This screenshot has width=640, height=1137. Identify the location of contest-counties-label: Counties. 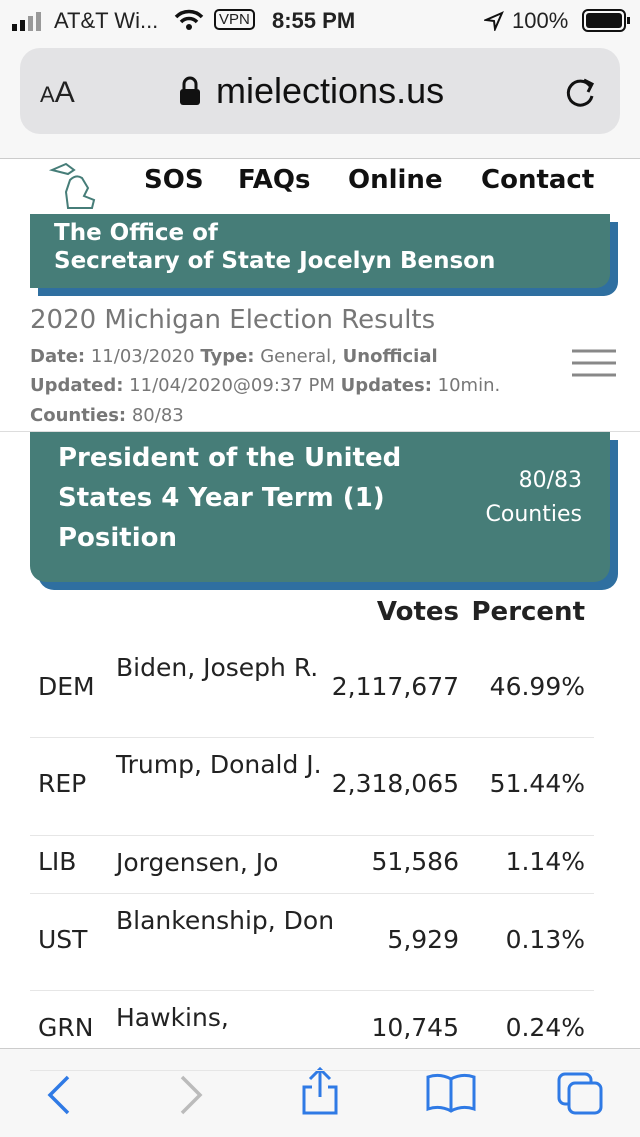
(533, 514).